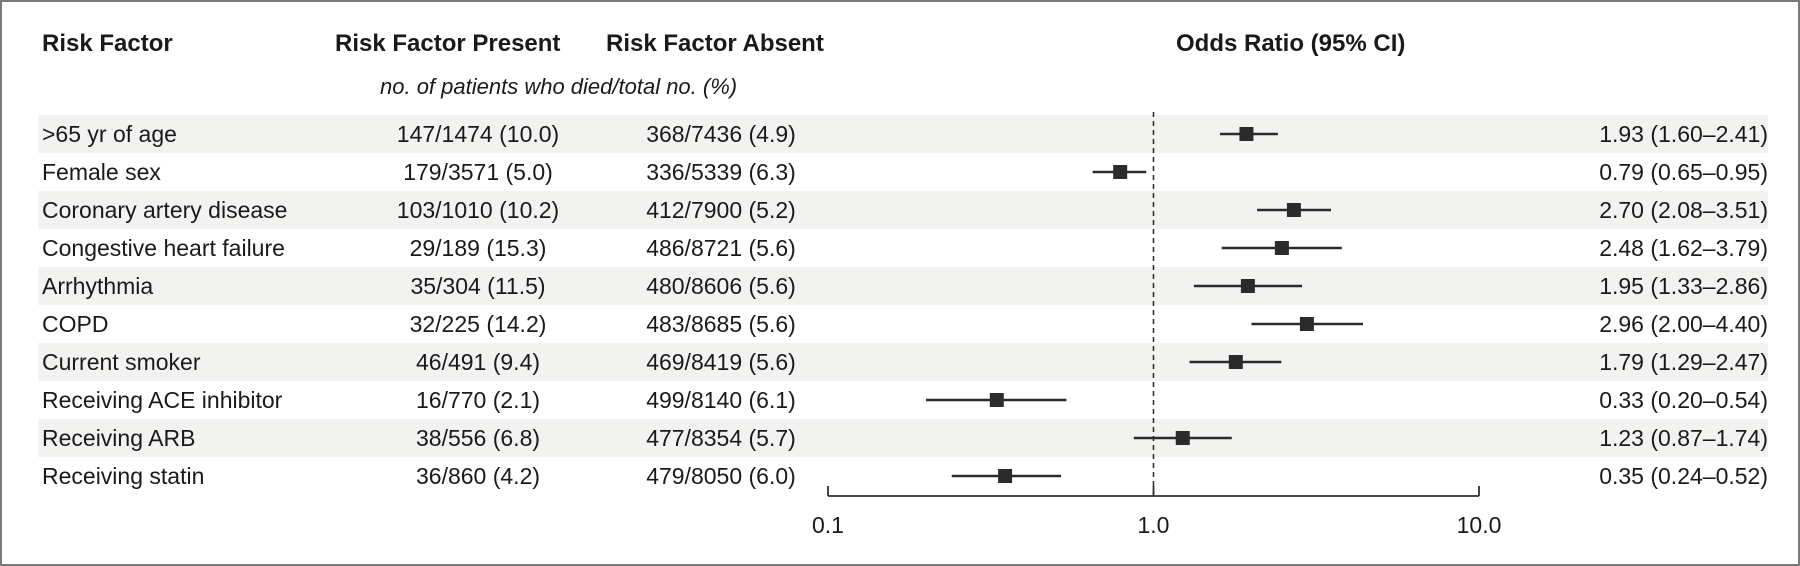 The width and height of the screenshot is (1800, 566). I want to click on risk-factor-name: Coronary artery disease, so click(165, 210).